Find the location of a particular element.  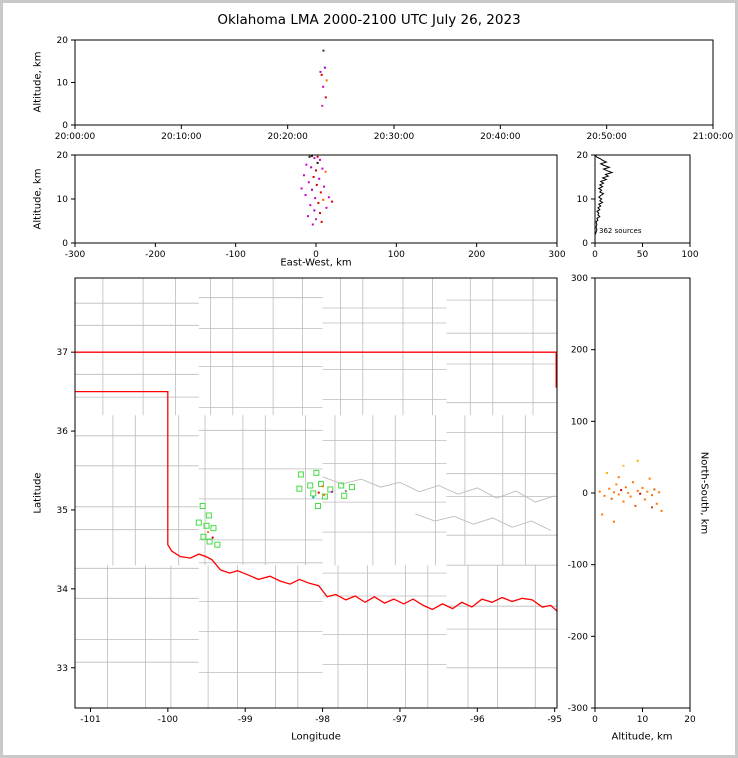

svg-text: 21:00:00 is located at coordinates (713, 137).